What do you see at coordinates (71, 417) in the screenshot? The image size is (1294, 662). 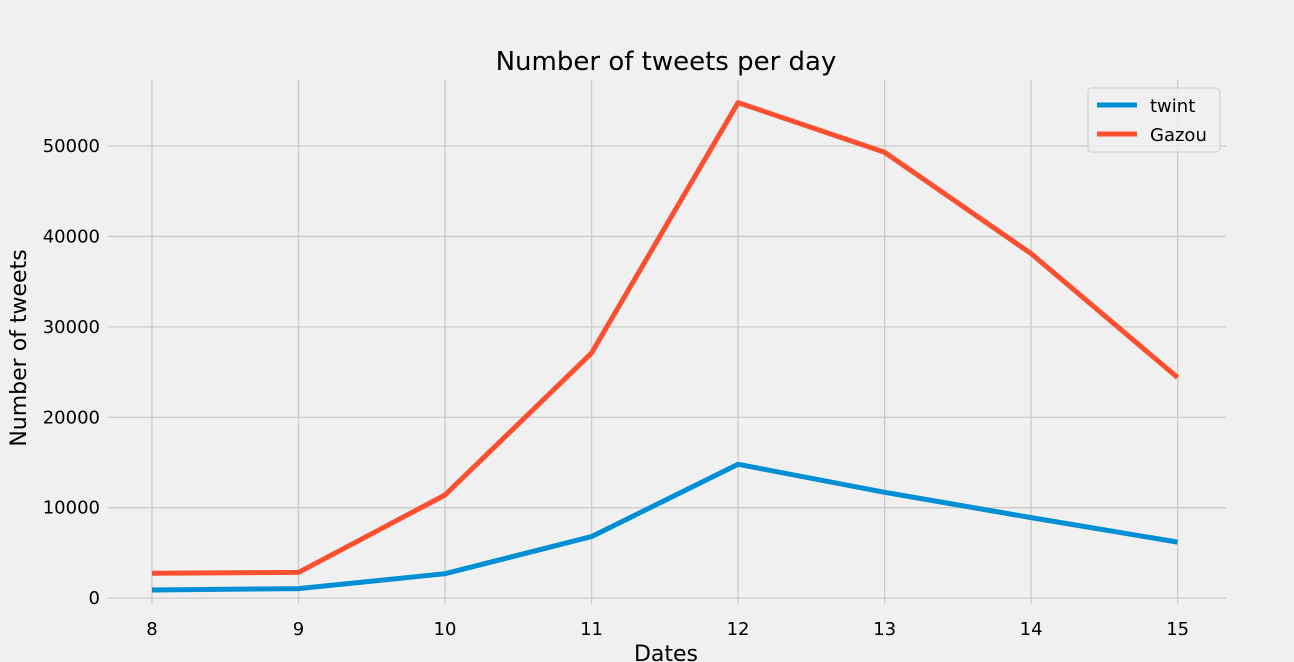 I see `y-tick-label: 20000` at bounding box center [71, 417].